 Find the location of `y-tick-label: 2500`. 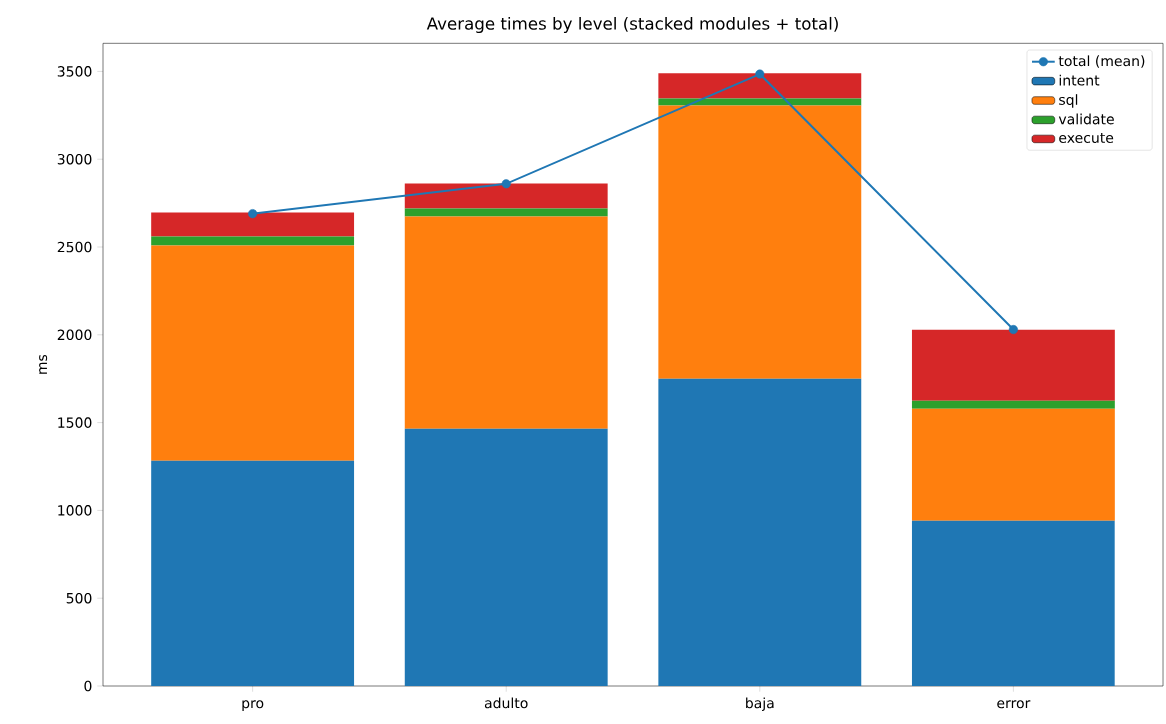

y-tick-label: 2500 is located at coordinates (74, 247).